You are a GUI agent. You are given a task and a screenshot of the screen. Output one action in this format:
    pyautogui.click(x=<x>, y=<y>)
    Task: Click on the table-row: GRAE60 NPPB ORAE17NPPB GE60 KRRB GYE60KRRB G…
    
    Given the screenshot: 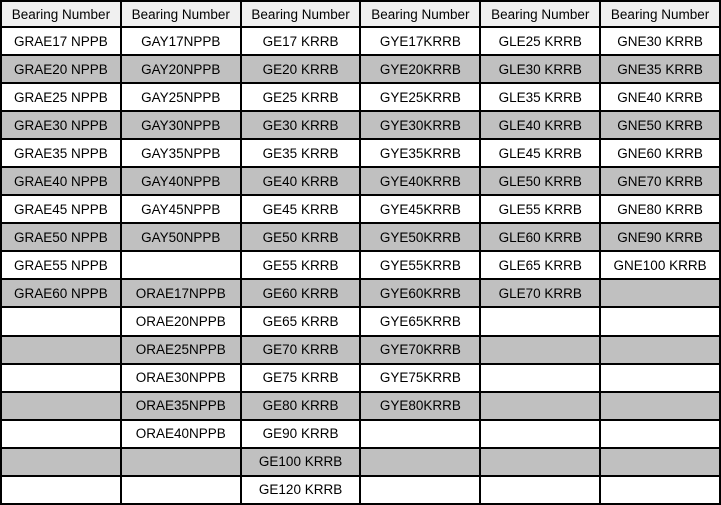 What is the action you would take?
    pyautogui.click(x=360, y=293)
    